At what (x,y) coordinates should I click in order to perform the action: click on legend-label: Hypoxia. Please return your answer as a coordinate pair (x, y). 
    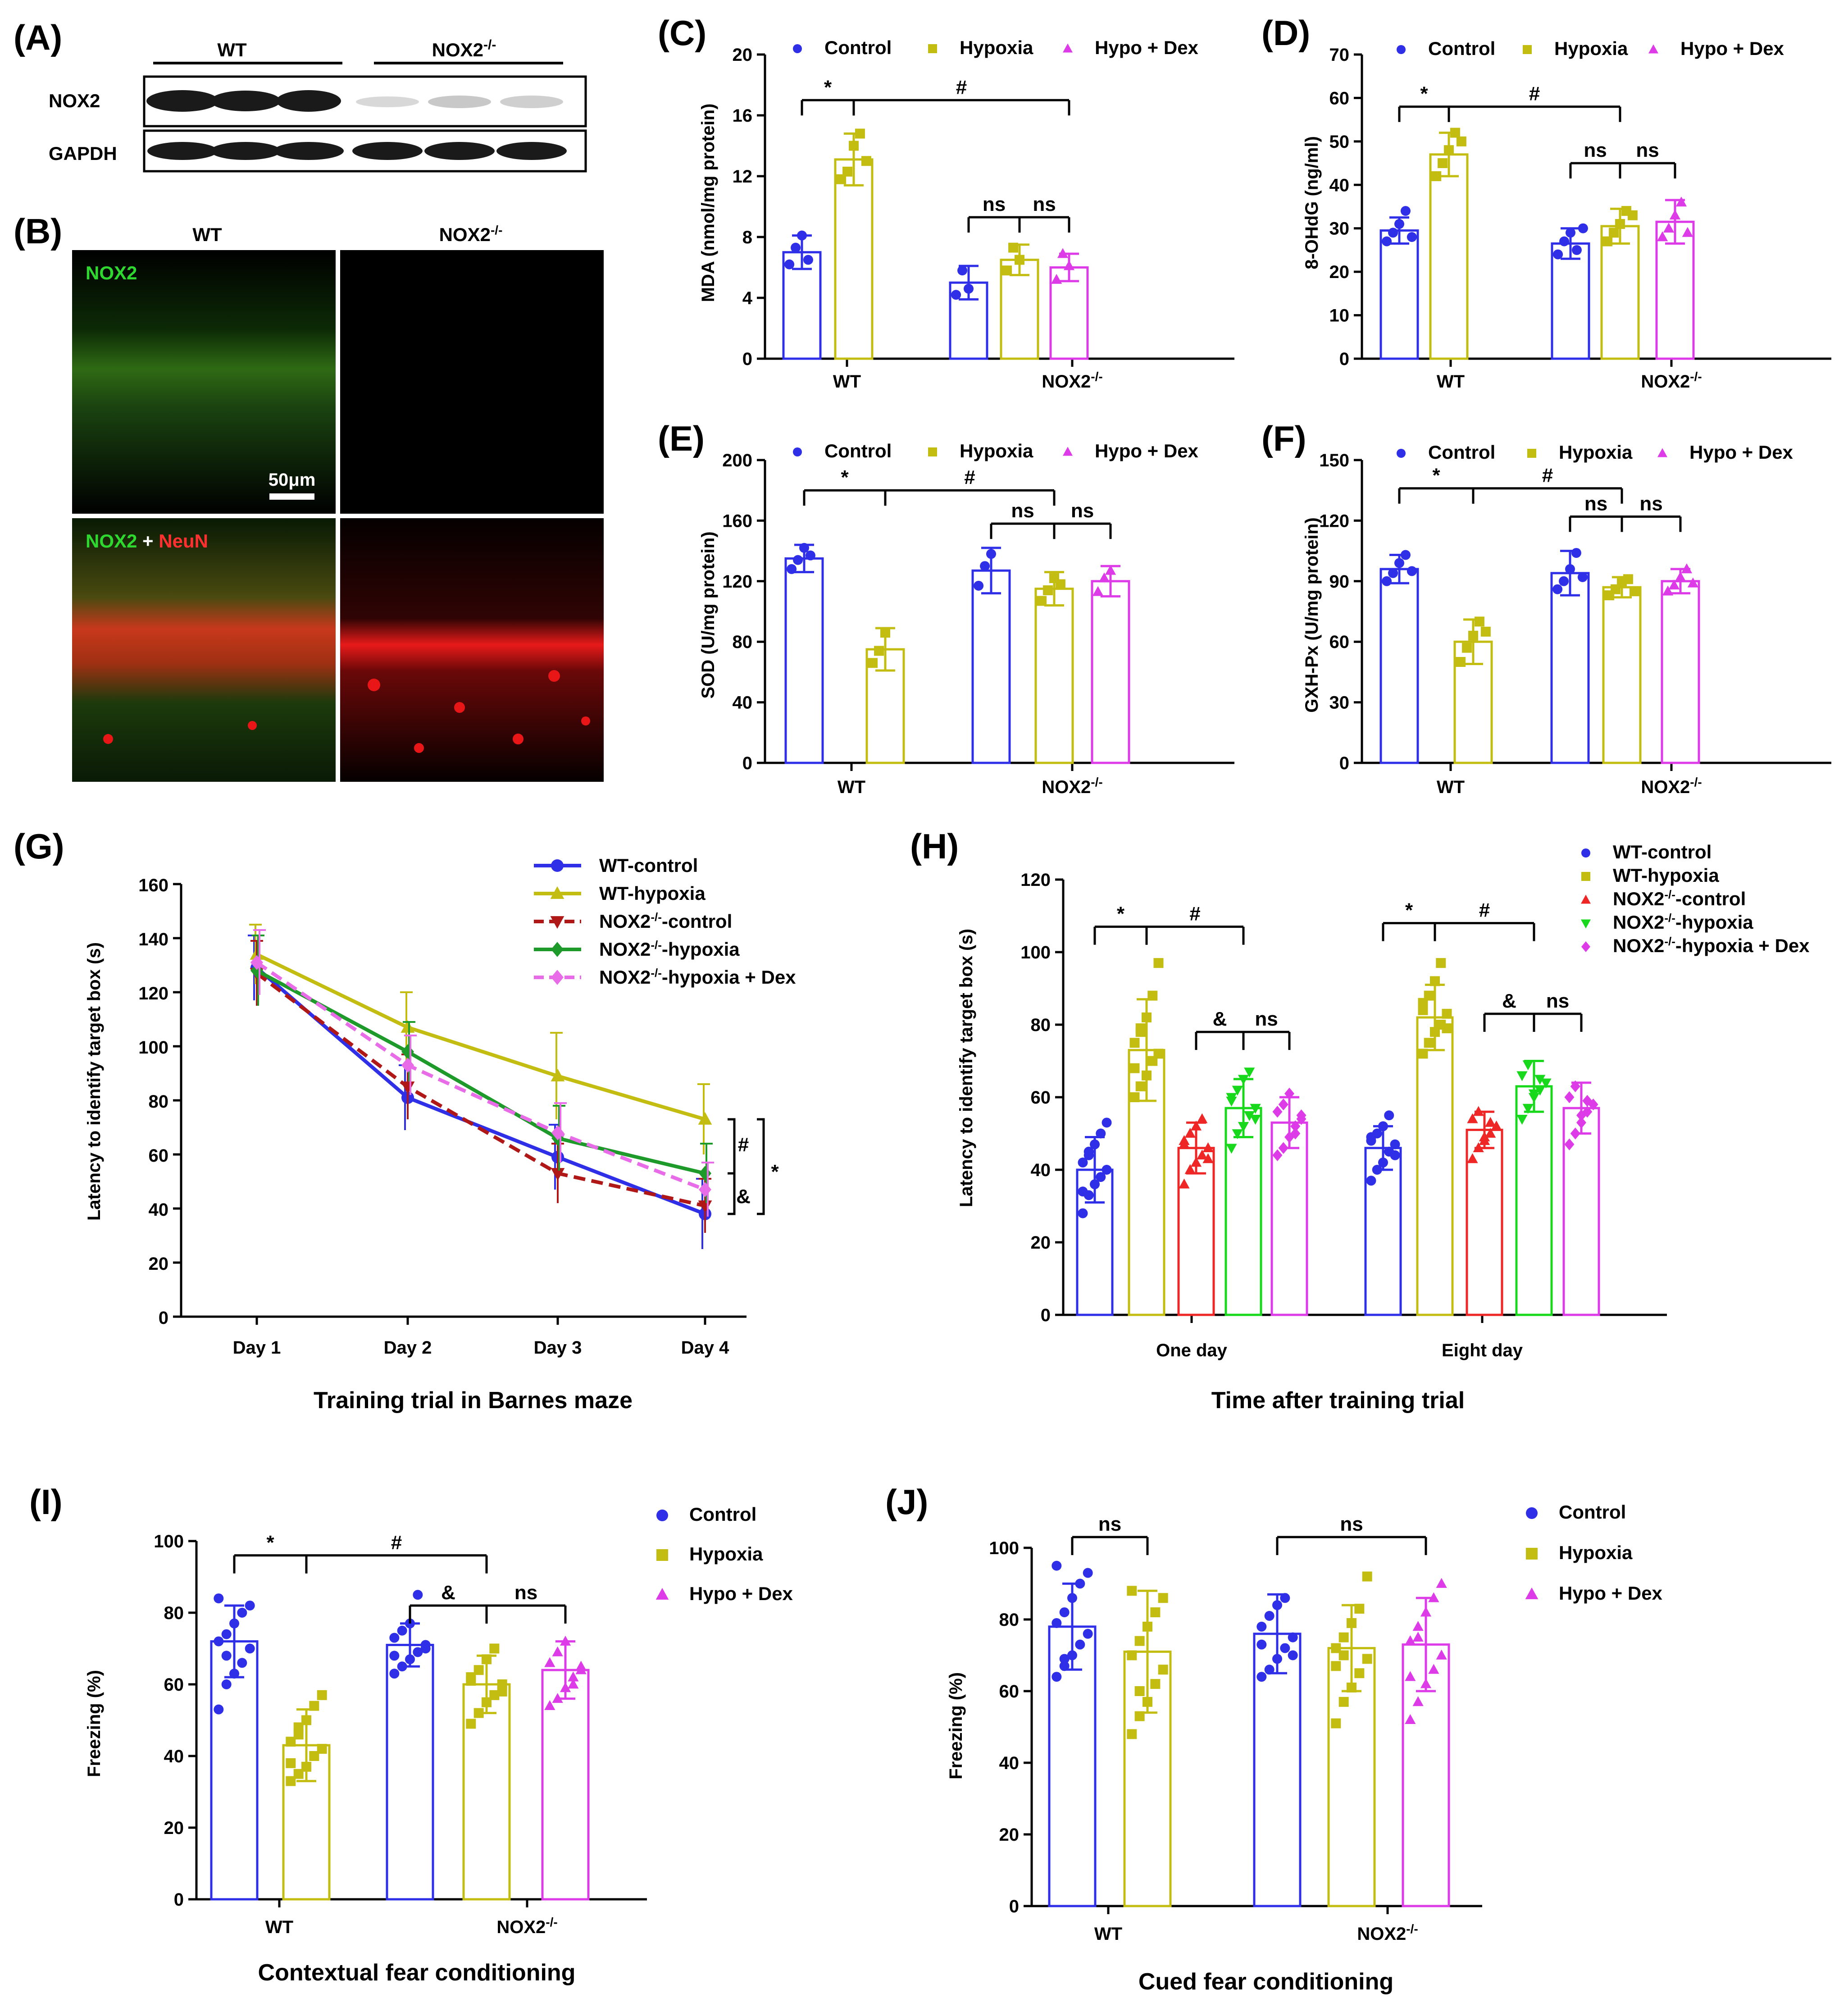
    Looking at the image, I should click on (1596, 1552).